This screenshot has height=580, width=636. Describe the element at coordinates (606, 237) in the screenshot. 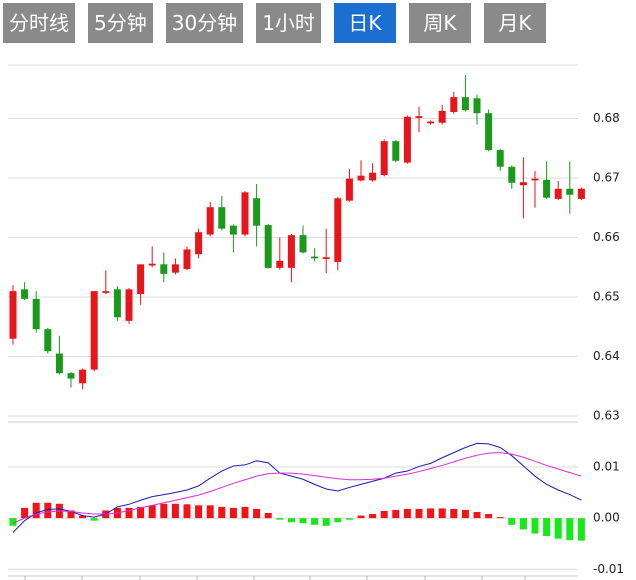

I see `y-tick-label: 0.66` at that location.